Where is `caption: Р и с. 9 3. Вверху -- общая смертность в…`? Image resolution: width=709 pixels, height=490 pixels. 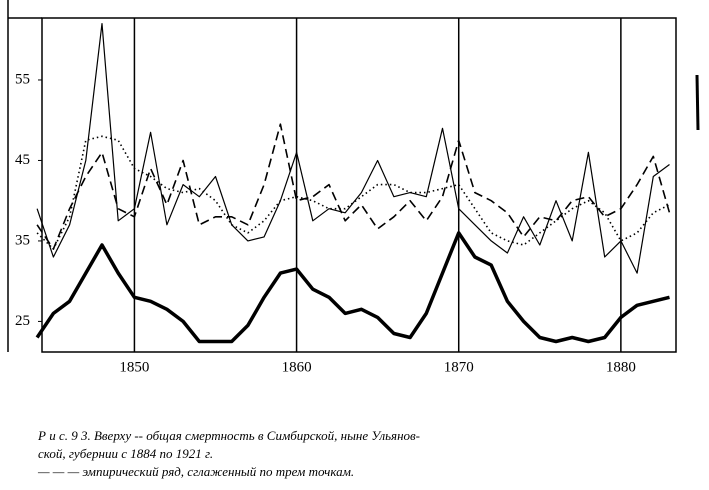
caption: Р и с. 9 3. Вверху -- общая смертность в… is located at coordinates (228, 435).